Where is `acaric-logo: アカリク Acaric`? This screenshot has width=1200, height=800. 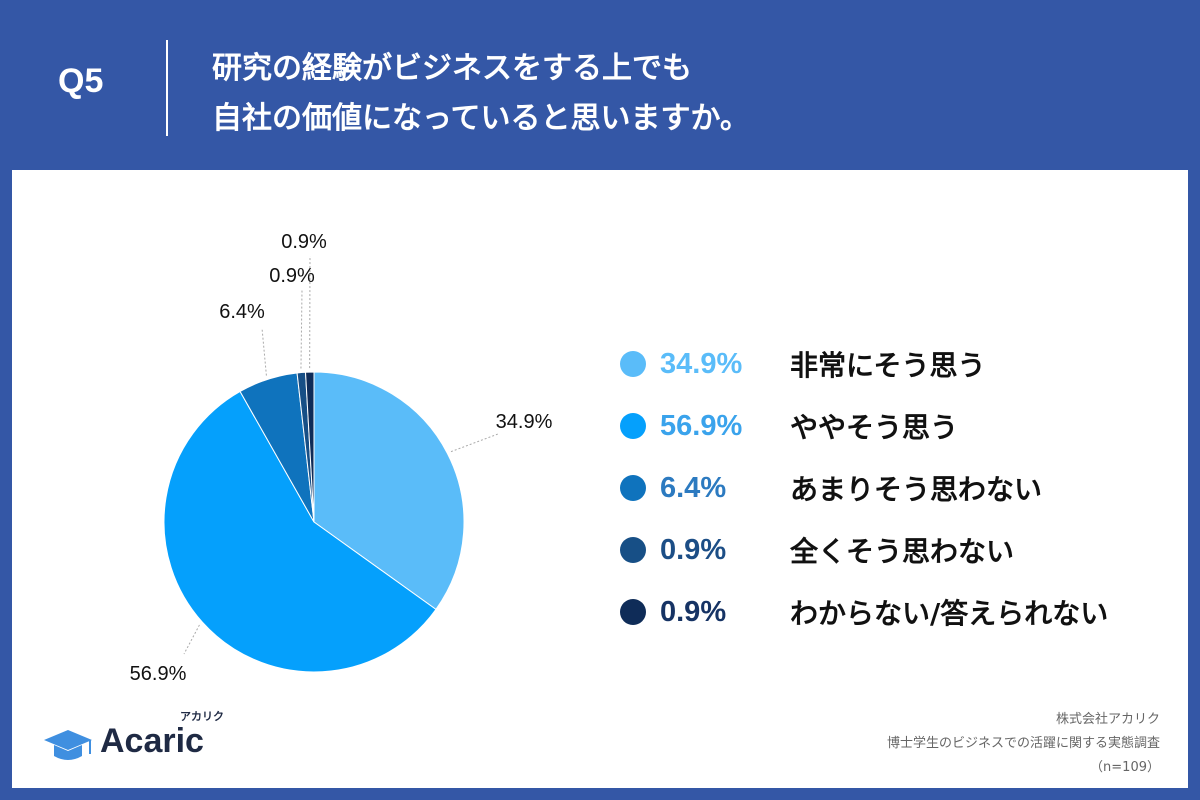
acaric-logo: アカリク Acaric is located at coordinates (142, 738).